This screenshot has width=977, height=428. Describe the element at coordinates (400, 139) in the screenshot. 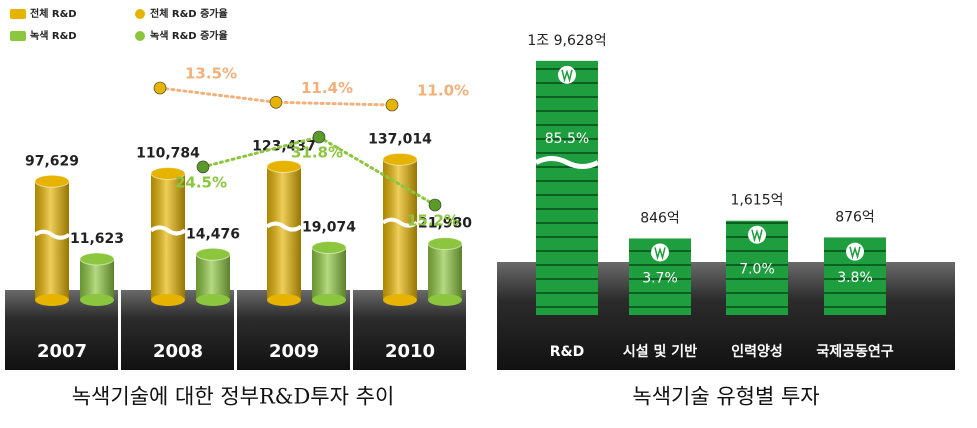

I see `value-label: 137,014` at that location.